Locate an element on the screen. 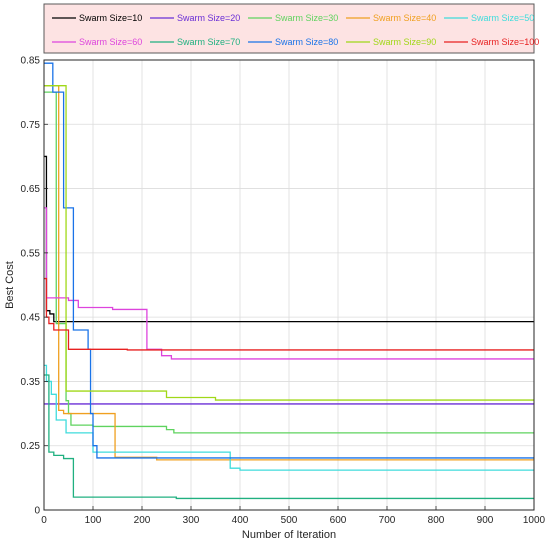  x-tick-label: 700 is located at coordinates (387, 520).